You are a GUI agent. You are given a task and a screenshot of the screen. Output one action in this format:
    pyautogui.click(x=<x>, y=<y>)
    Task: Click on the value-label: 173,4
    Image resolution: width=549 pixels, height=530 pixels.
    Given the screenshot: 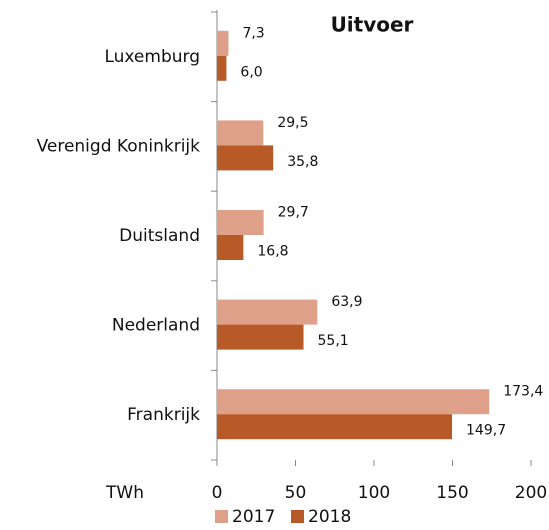 What is the action you would take?
    pyautogui.click(x=523, y=392)
    